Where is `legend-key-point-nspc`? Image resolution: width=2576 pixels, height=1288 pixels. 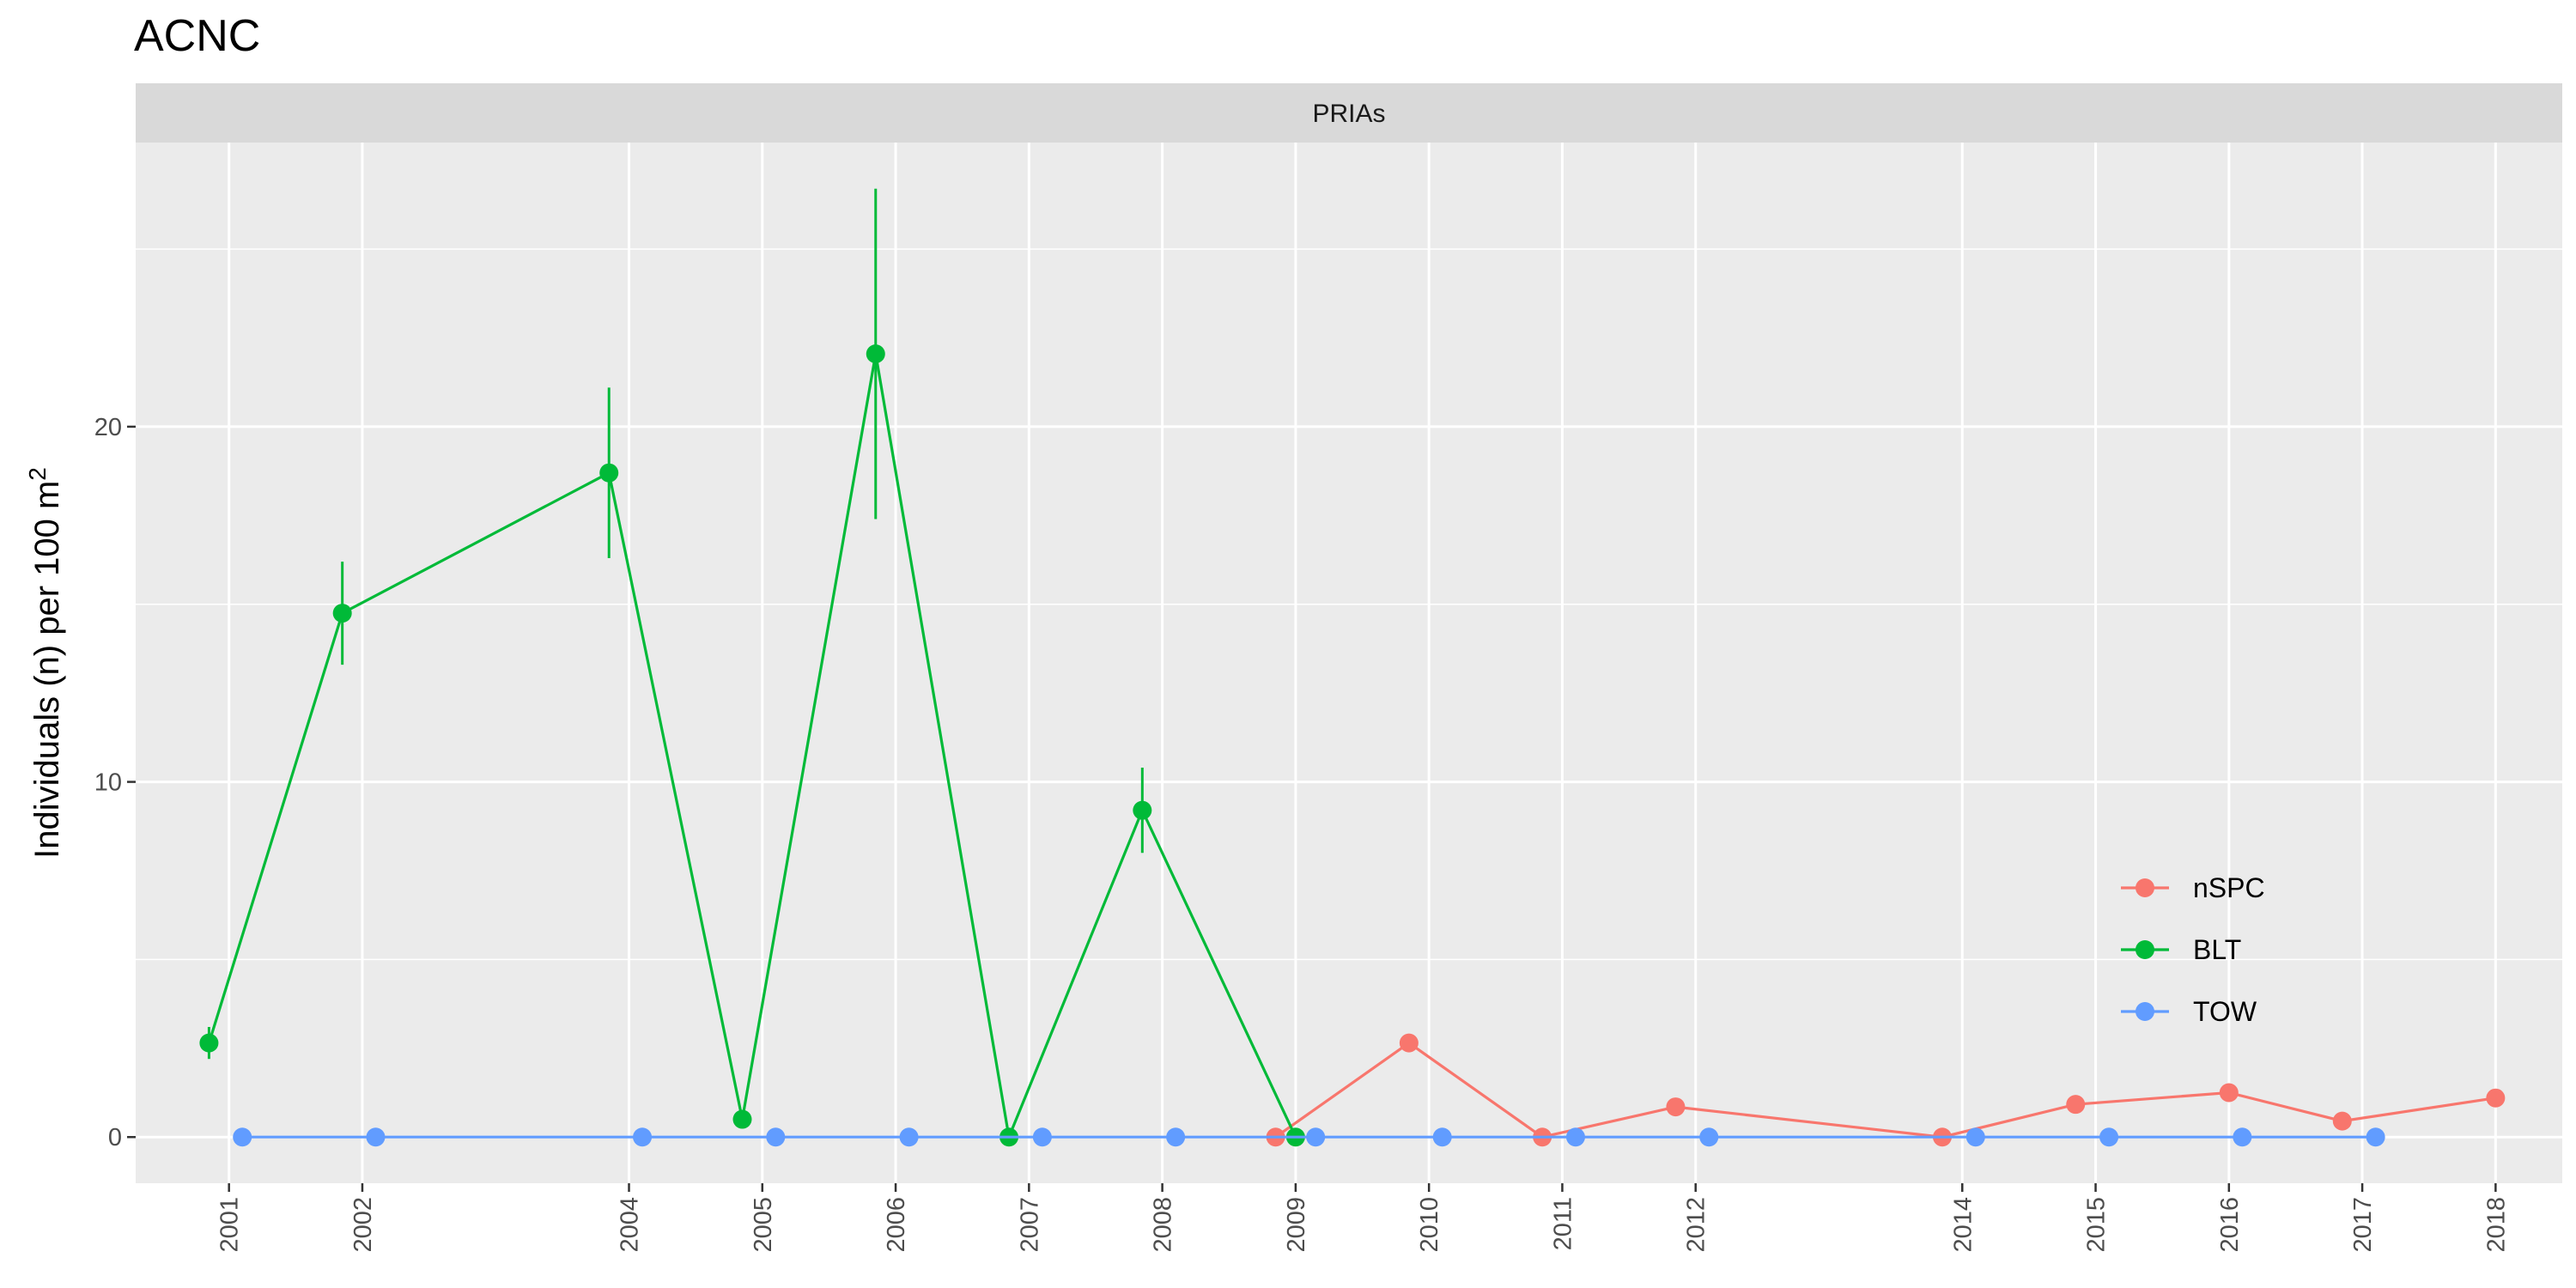 legend-key-point-nspc is located at coordinates (2145, 888).